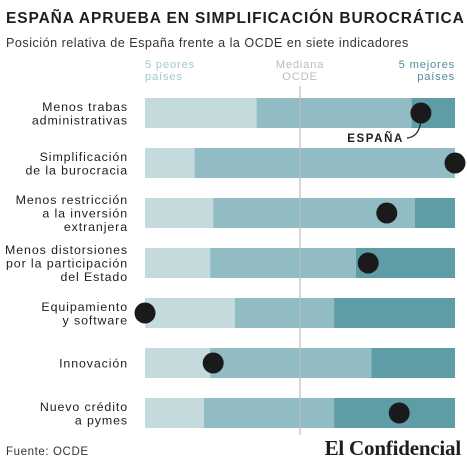 The image size is (467, 467). What do you see at coordinates (375, 138) in the screenshot?
I see `spain-annotation-label: ESPAÑA` at bounding box center [375, 138].